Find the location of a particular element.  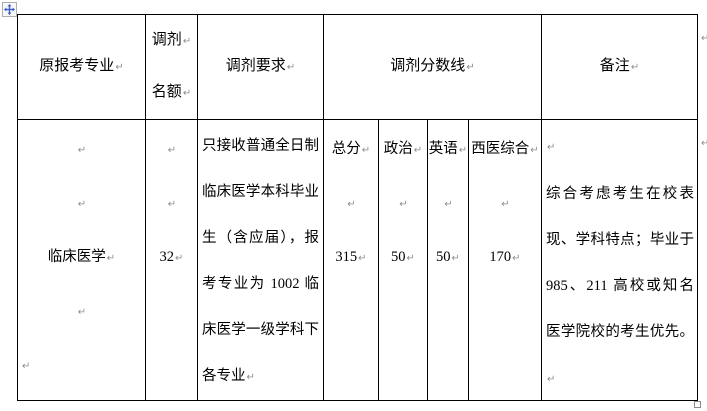

remarks-line: 985、211 高校或知名 is located at coordinates (620, 286).